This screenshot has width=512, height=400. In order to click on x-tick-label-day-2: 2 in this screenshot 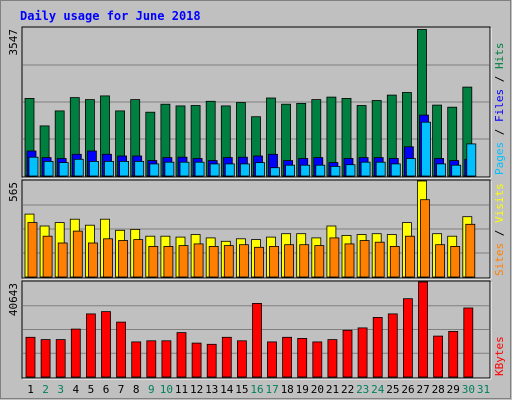, I will do `click(45, 389)`.